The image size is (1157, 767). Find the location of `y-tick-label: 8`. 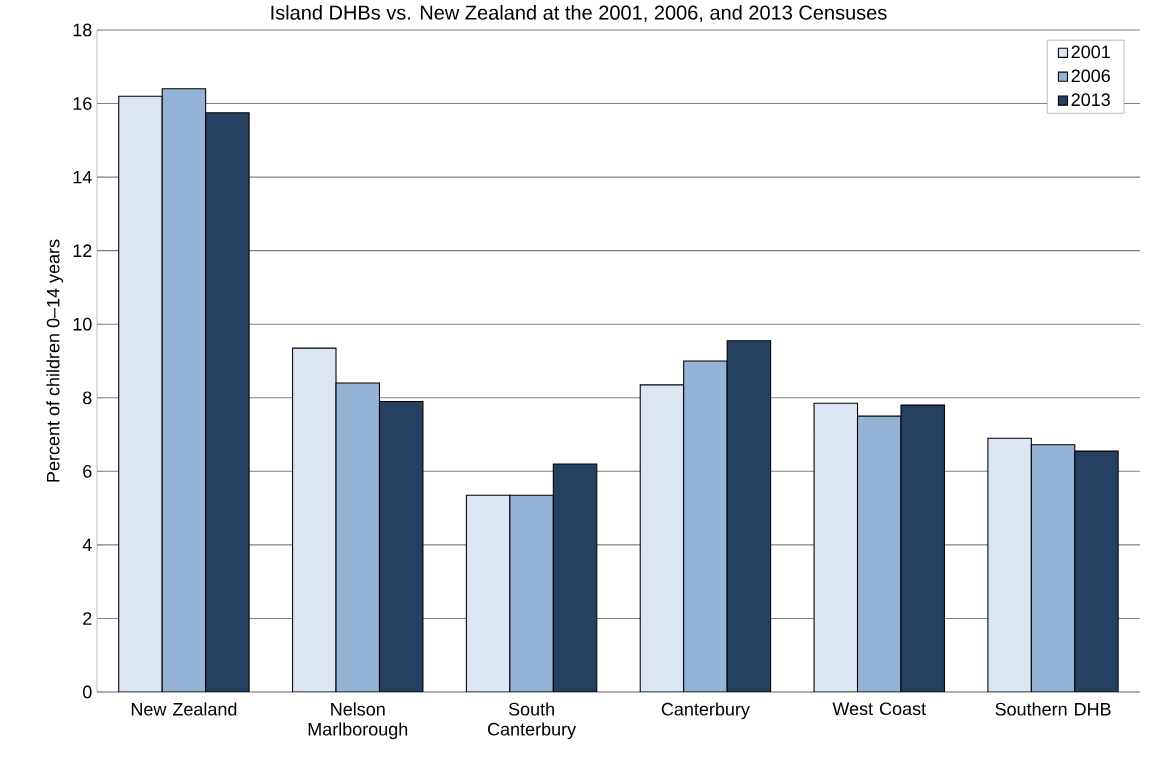

y-tick-label: 8 is located at coordinates (87, 398).